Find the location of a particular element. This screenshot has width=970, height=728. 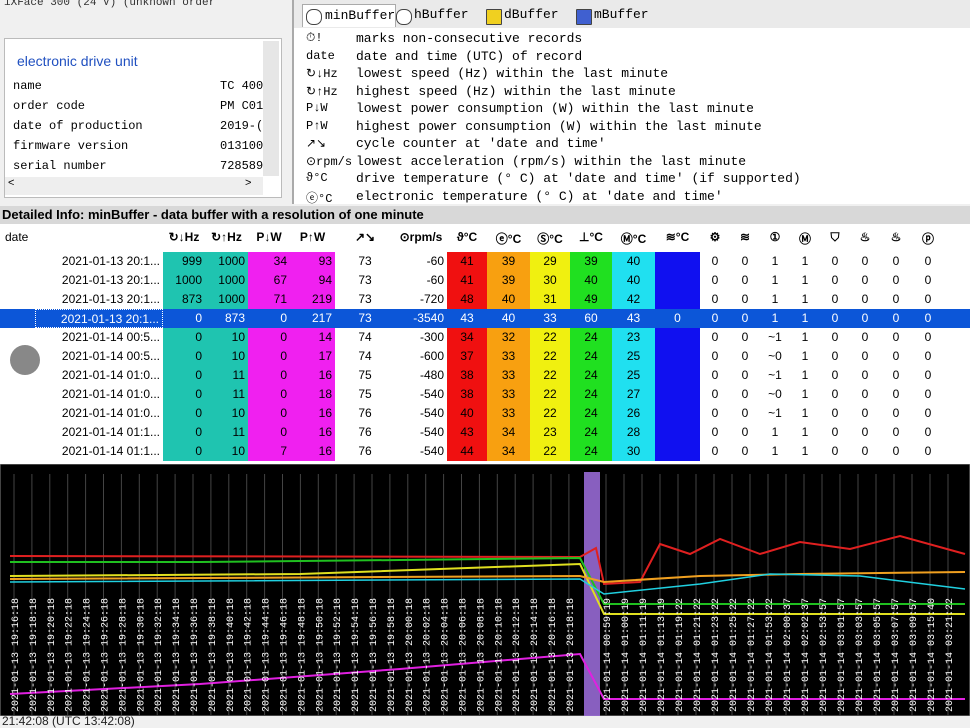

scroll-button is located at coordinates (25, 360).